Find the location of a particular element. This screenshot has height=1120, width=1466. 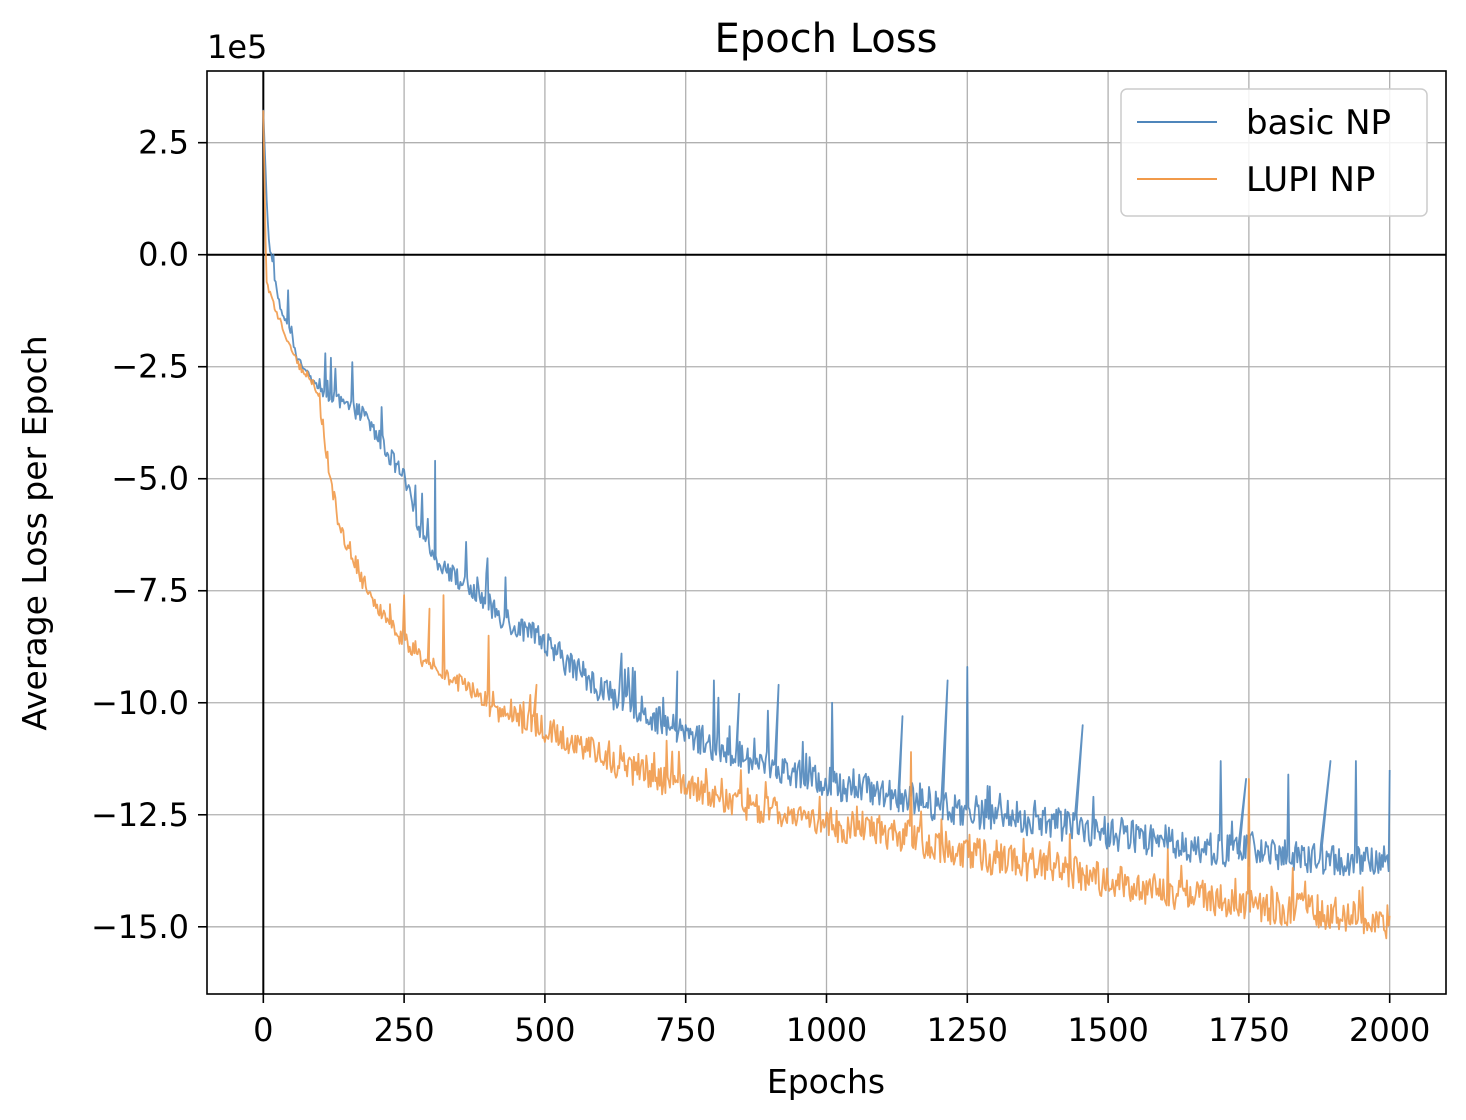

legend-label-basic-np: basic NP is located at coordinates (1318, 123).